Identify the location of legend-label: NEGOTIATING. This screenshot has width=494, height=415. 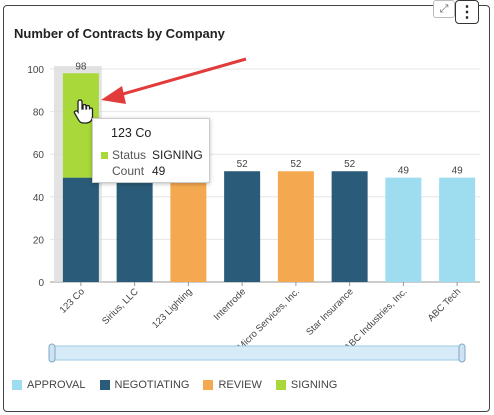
(152, 385).